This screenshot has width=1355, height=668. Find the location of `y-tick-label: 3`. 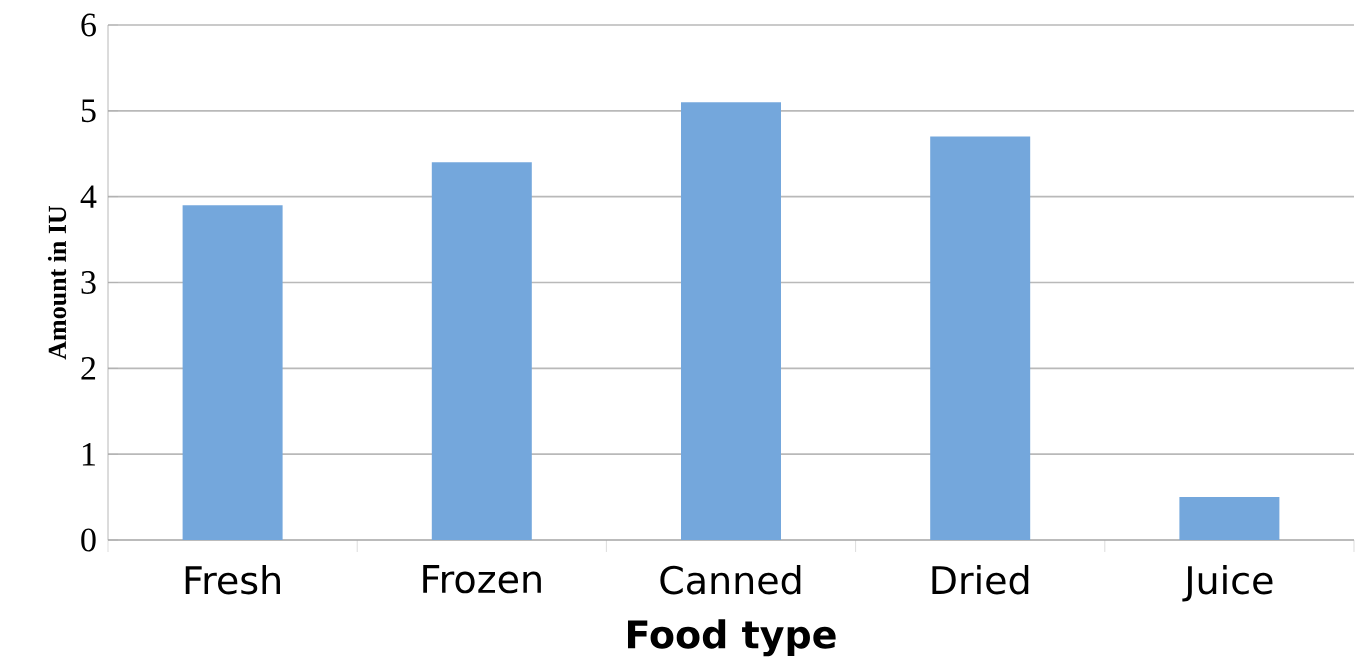

y-tick-label: 3 is located at coordinates (88, 282).